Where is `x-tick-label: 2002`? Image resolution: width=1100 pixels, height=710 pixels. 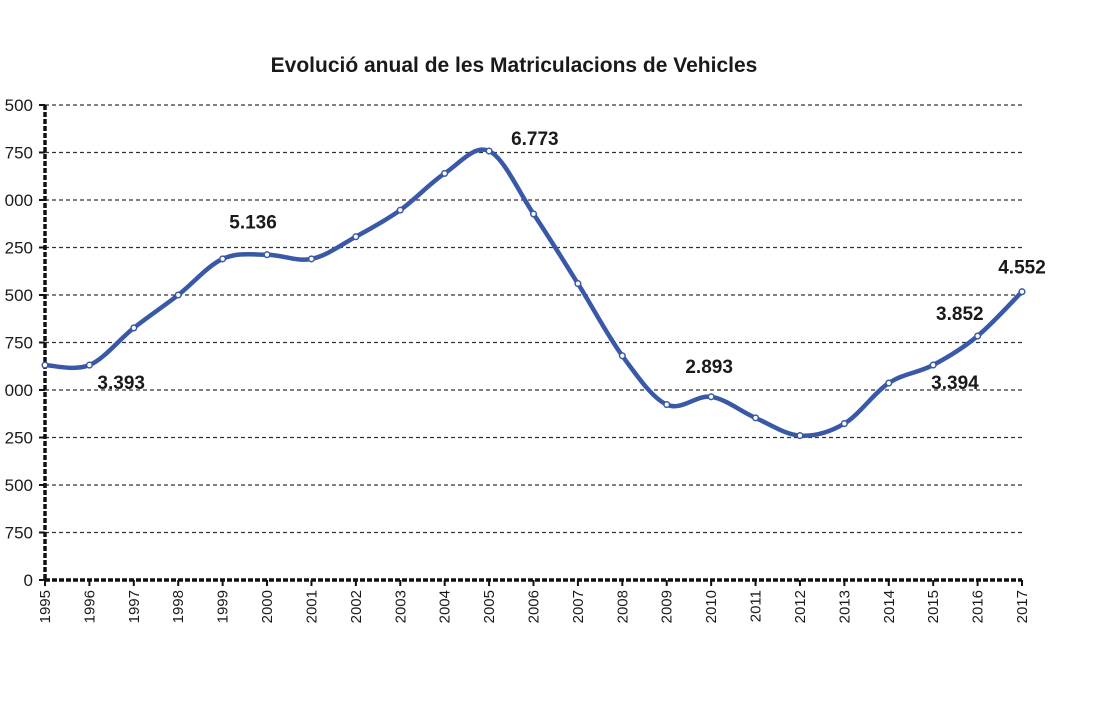 x-tick-label: 2002 is located at coordinates (356, 606).